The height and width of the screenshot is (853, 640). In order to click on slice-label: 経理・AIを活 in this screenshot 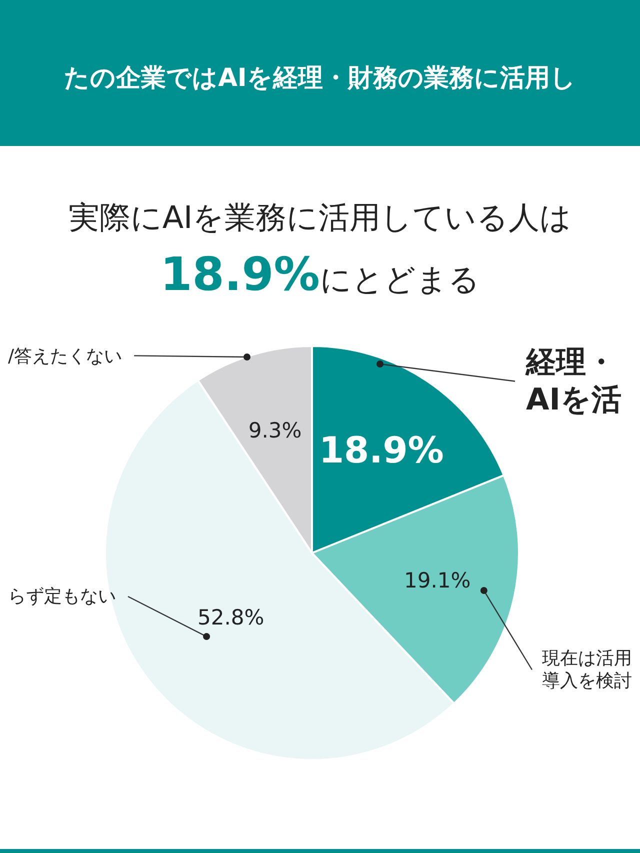, I will do `click(573, 381)`.